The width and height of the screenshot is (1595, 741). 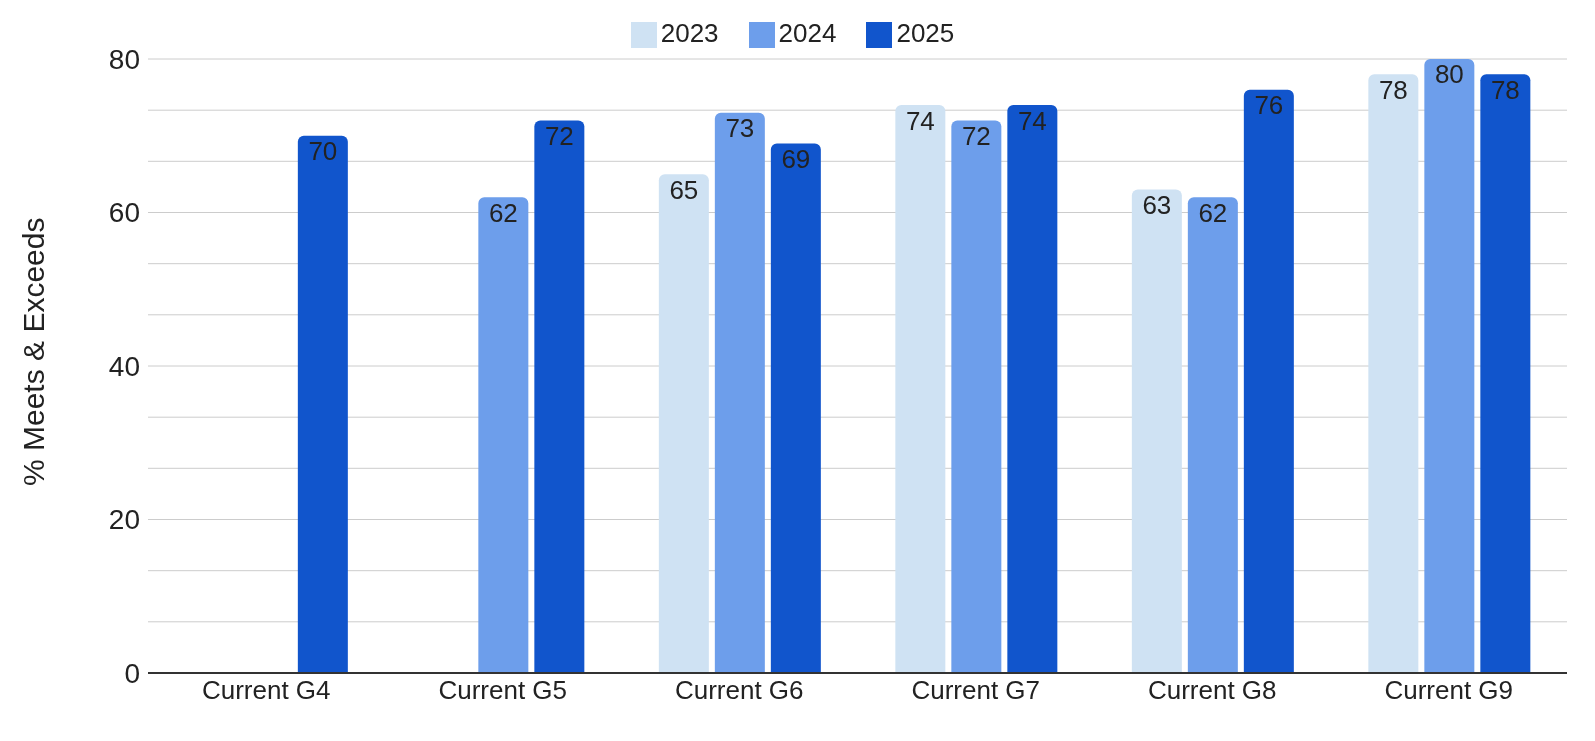 What do you see at coordinates (739, 690) in the screenshot?
I see `x-tick-label: Current G6` at bounding box center [739, 690].